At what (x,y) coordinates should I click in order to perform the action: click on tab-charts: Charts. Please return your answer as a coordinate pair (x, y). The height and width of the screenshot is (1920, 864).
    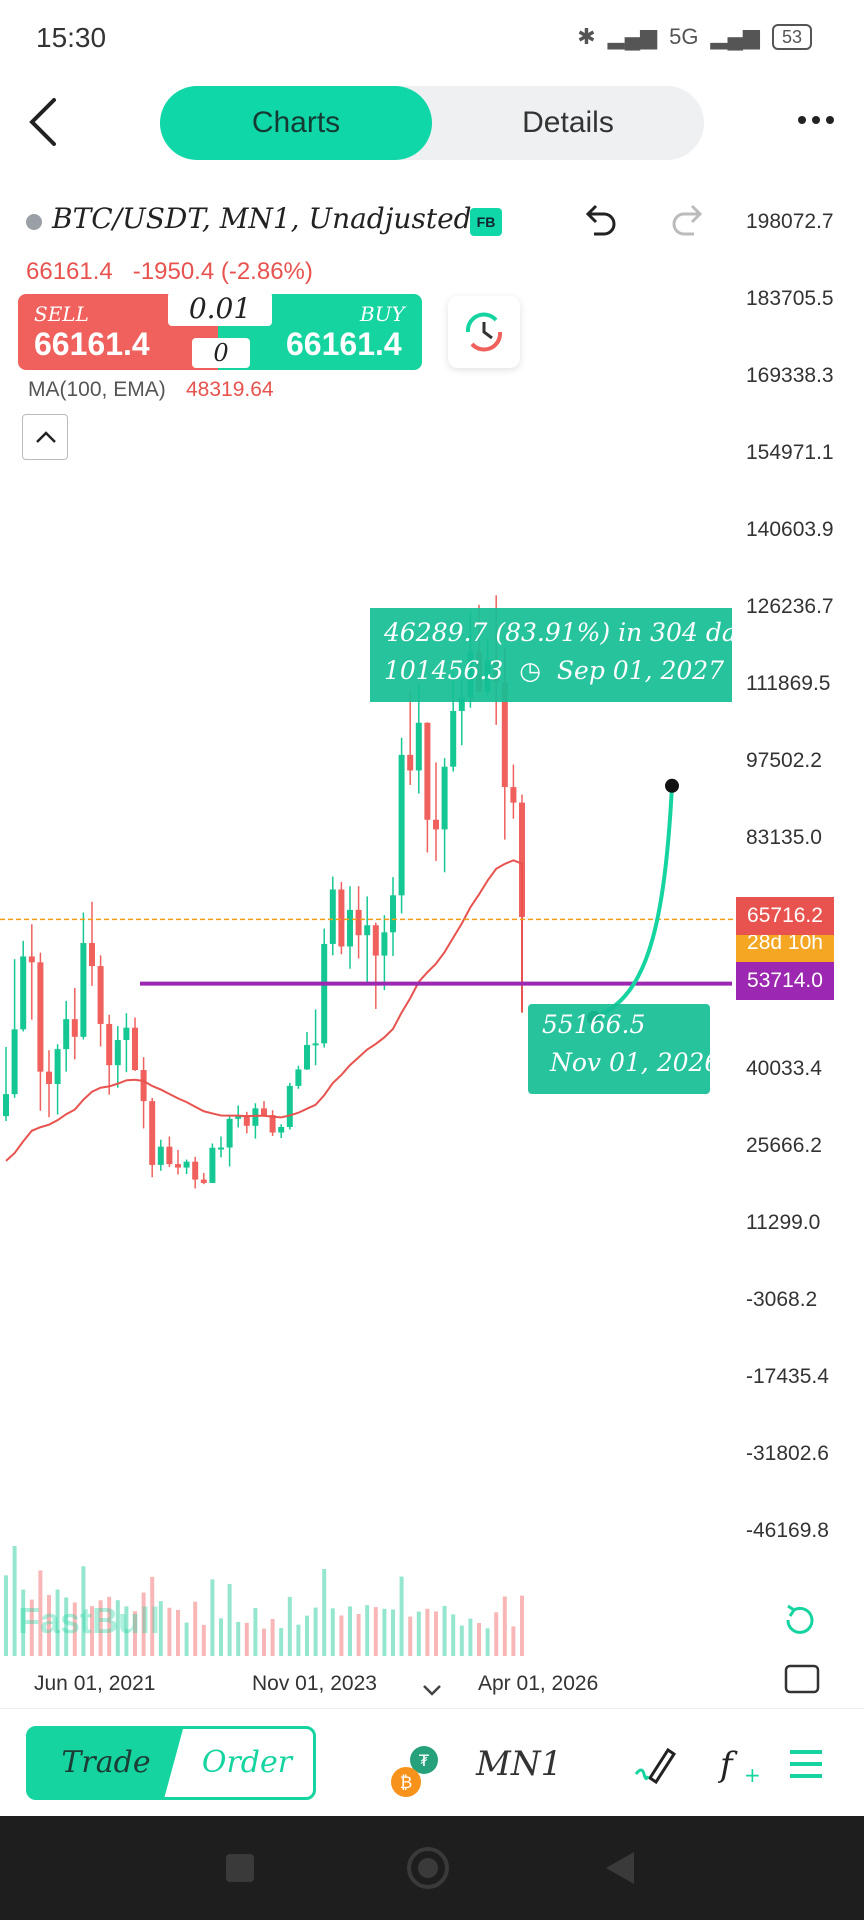
    Looking at the image, I should click on (296, 123).